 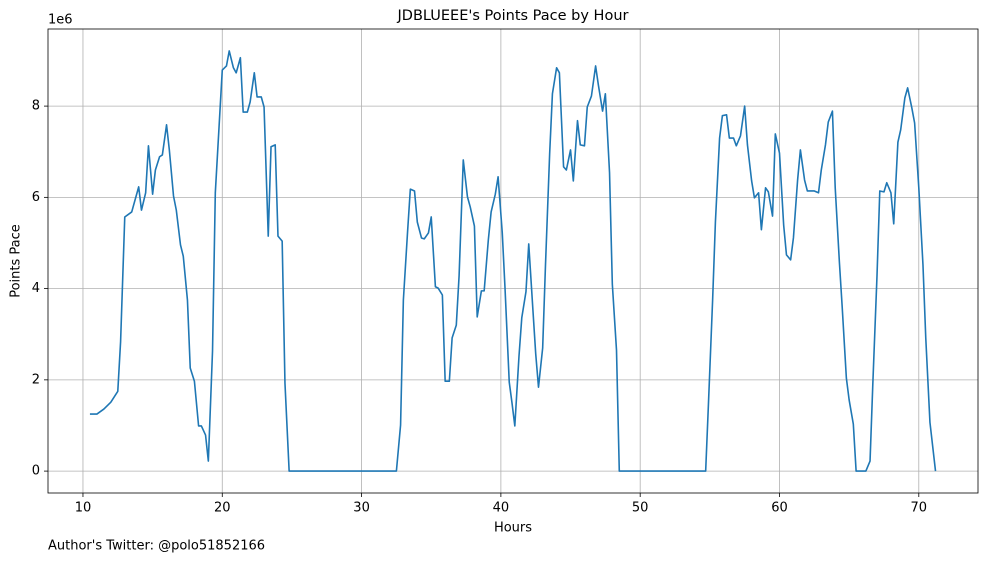 I want to click on y-tick-label: 0, so click(x=36, y=471).